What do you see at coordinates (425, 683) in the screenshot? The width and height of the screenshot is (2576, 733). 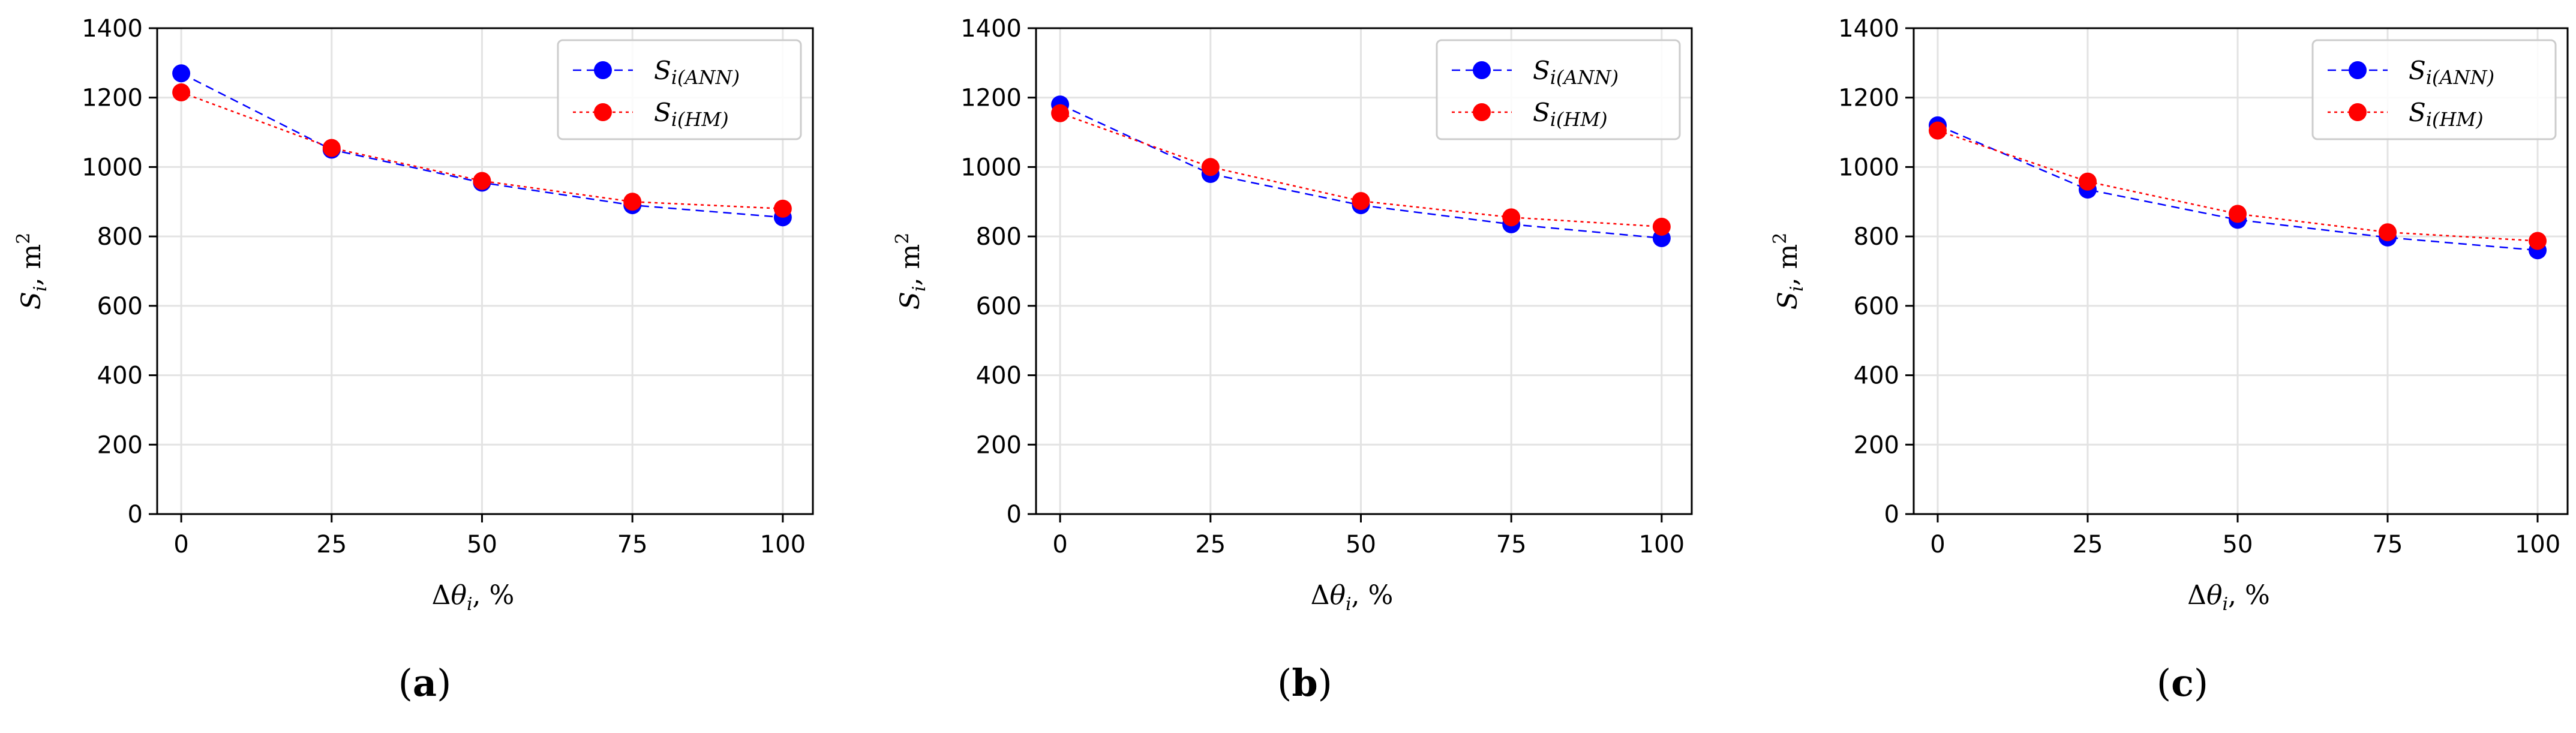 I see `panel-caption: (a)` at bounding box center [425, 683].